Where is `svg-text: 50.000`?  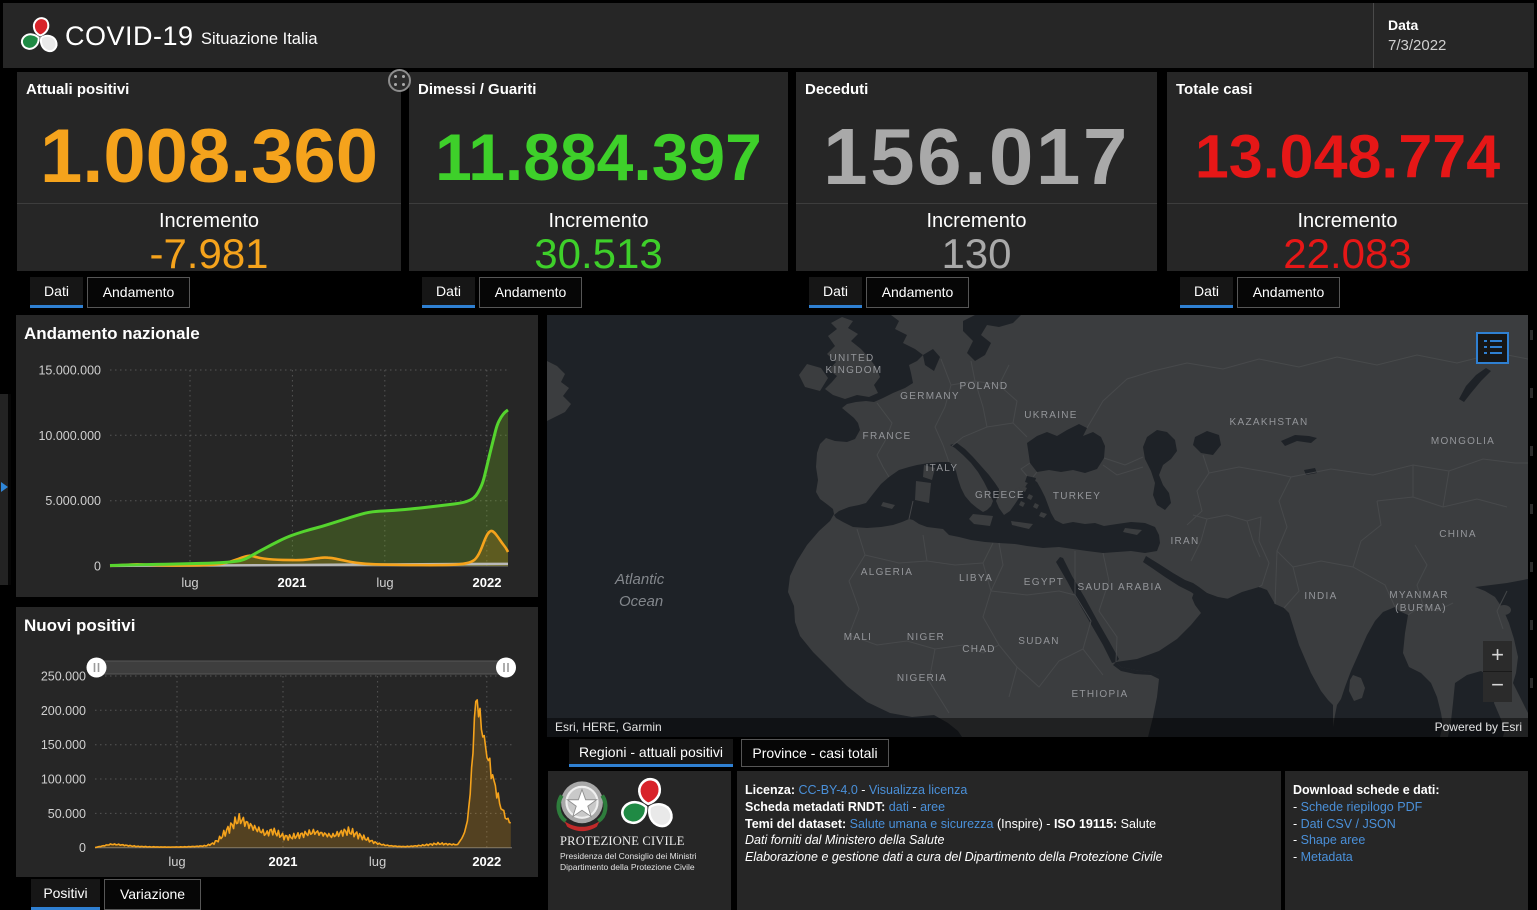
svg-text: 50.000 is located at coordinates (67, 814).